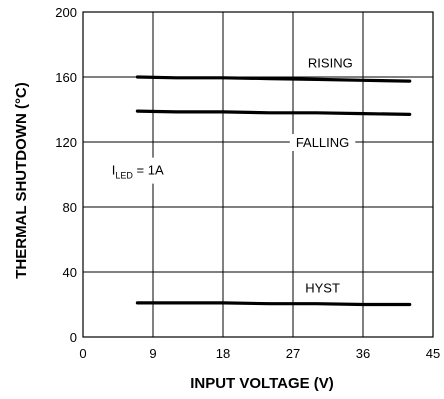 The height and width of the screenshot is (399, 444). Describe the element at coordinates (273, 113) in the screenshot. I see `series-line-falling` at that location.